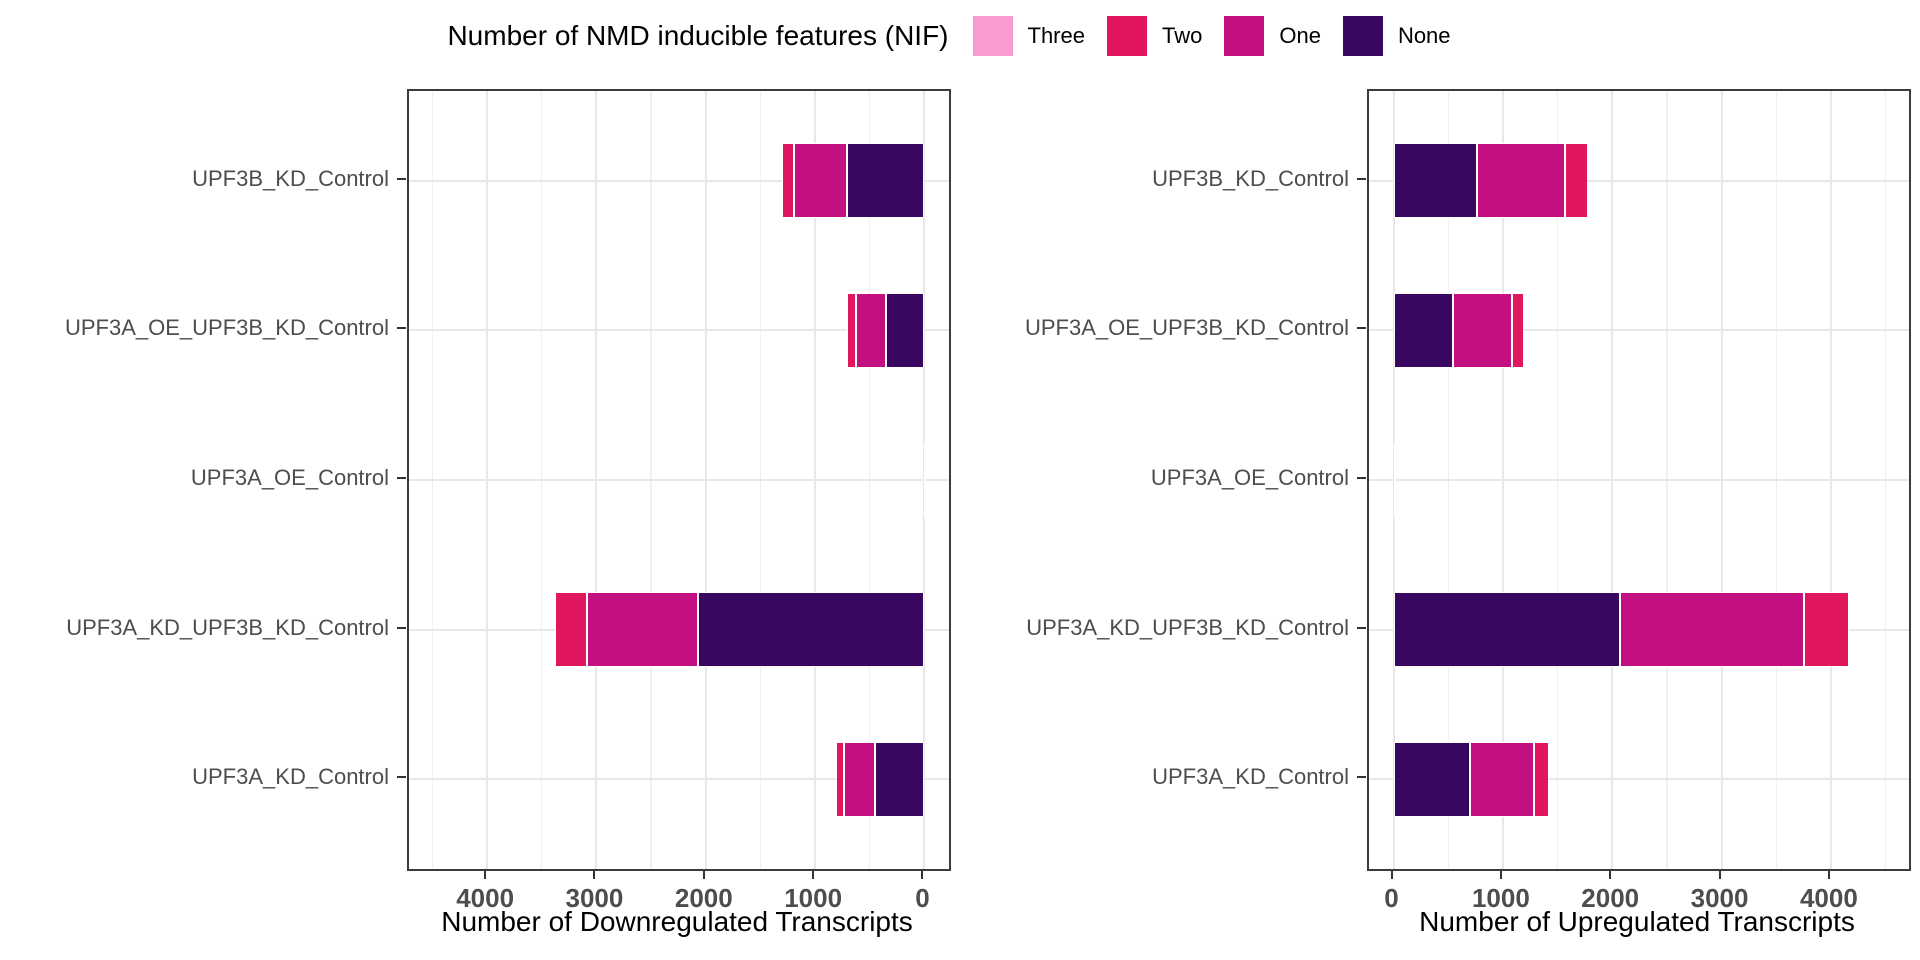 The height and width of the screenshot is (960, 1920). Describe the element at coordinates (1396, 36) in the screenshot. I see `legend-item-none: None` at that location.